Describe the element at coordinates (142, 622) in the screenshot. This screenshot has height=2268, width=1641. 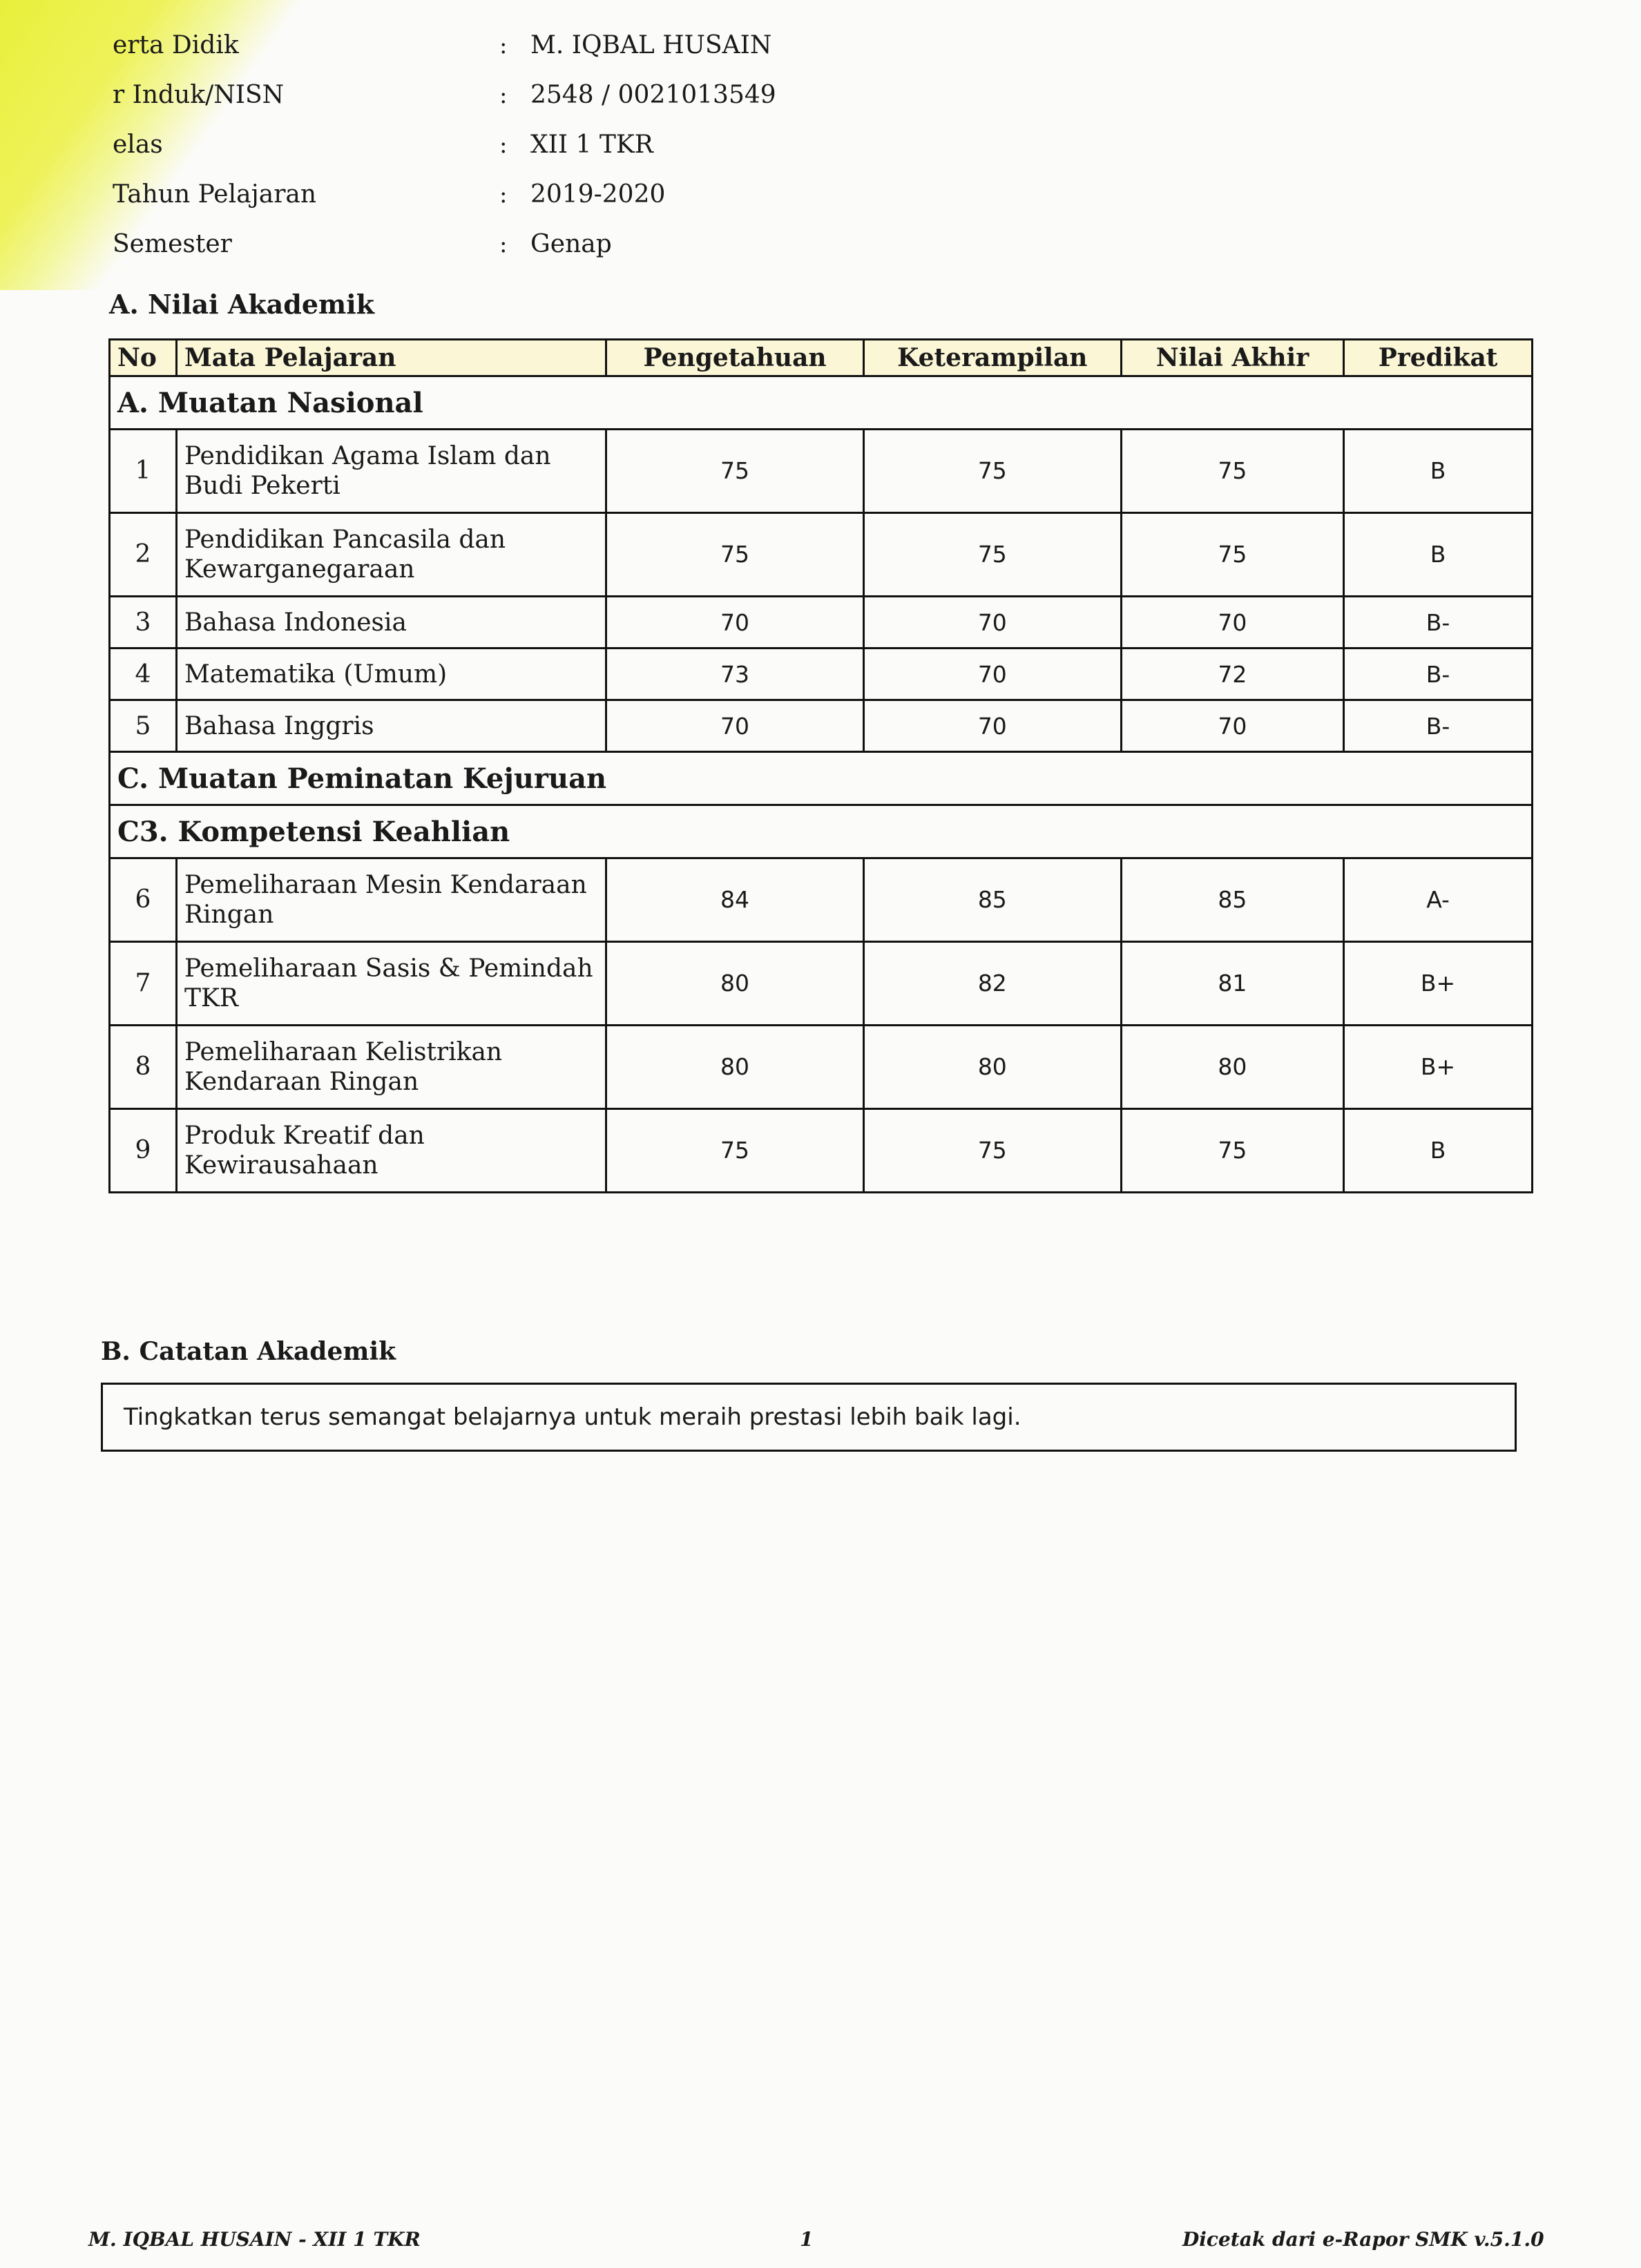
I see `row-number: 3` at that location.